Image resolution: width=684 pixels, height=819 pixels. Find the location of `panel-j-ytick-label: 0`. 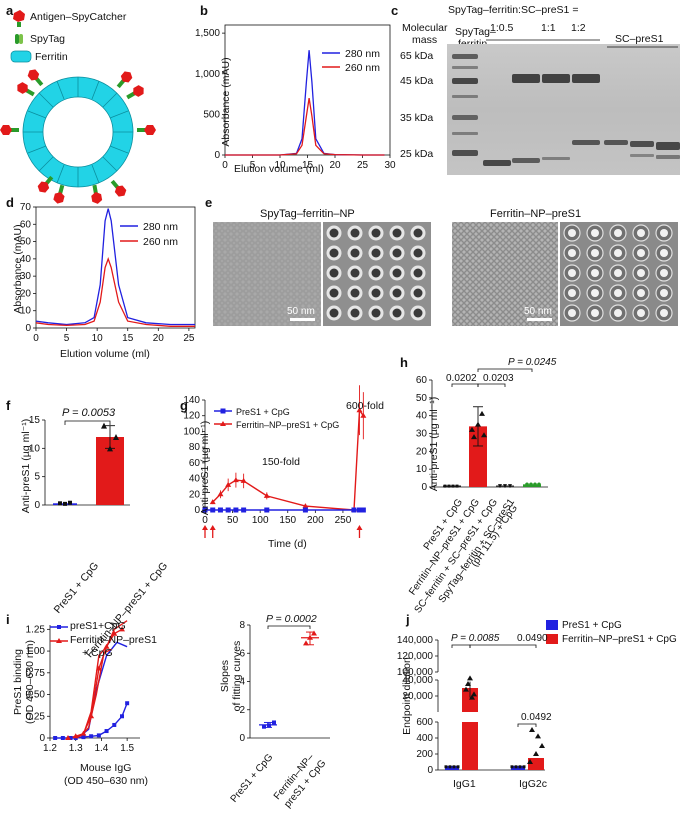

panel-j-ytick-label: 0 is located at coordinates (430, 770).